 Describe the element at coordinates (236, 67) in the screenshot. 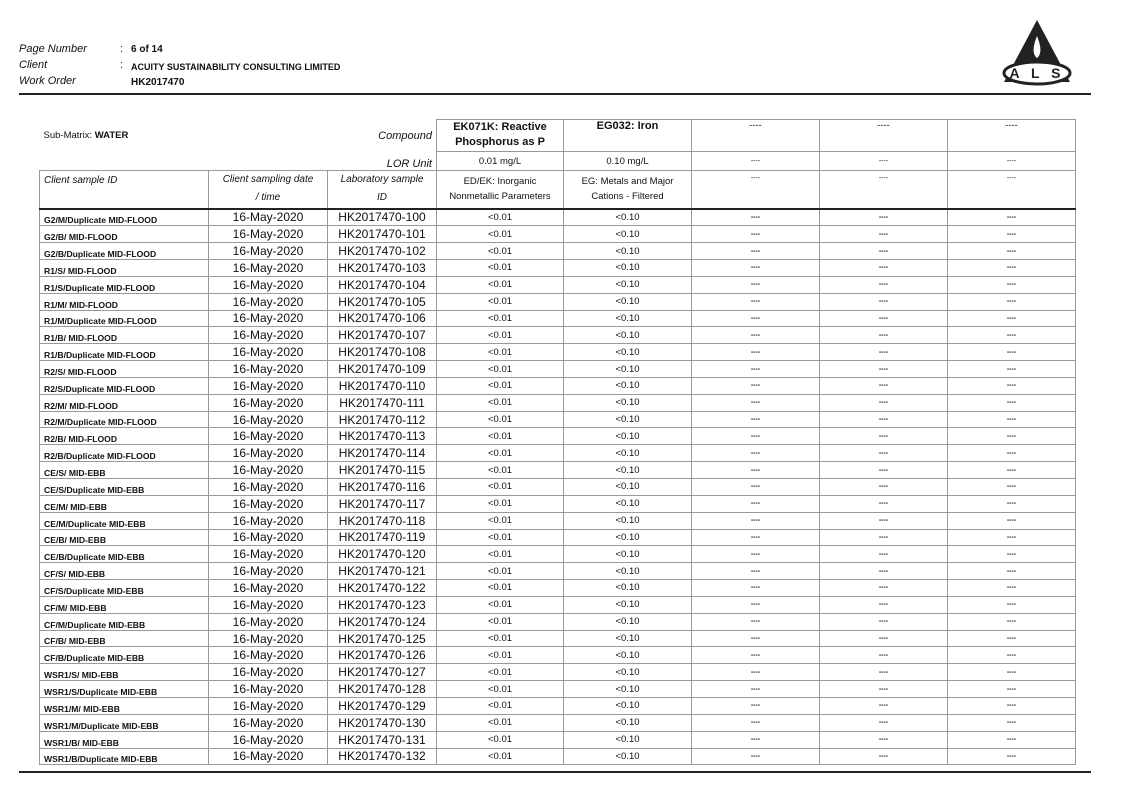

I see `client-name: ACUITY SUSTAINABILITY CONSULTING LIMITED` at that location.